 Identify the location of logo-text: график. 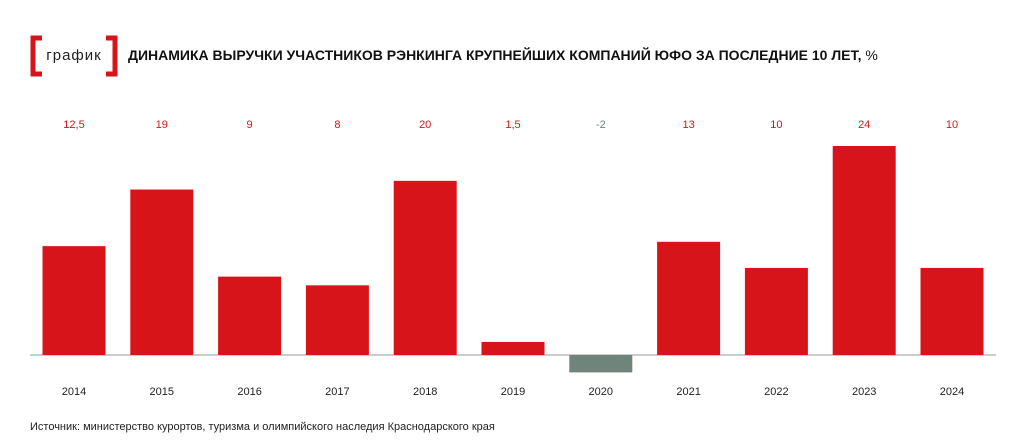
(73, 55).